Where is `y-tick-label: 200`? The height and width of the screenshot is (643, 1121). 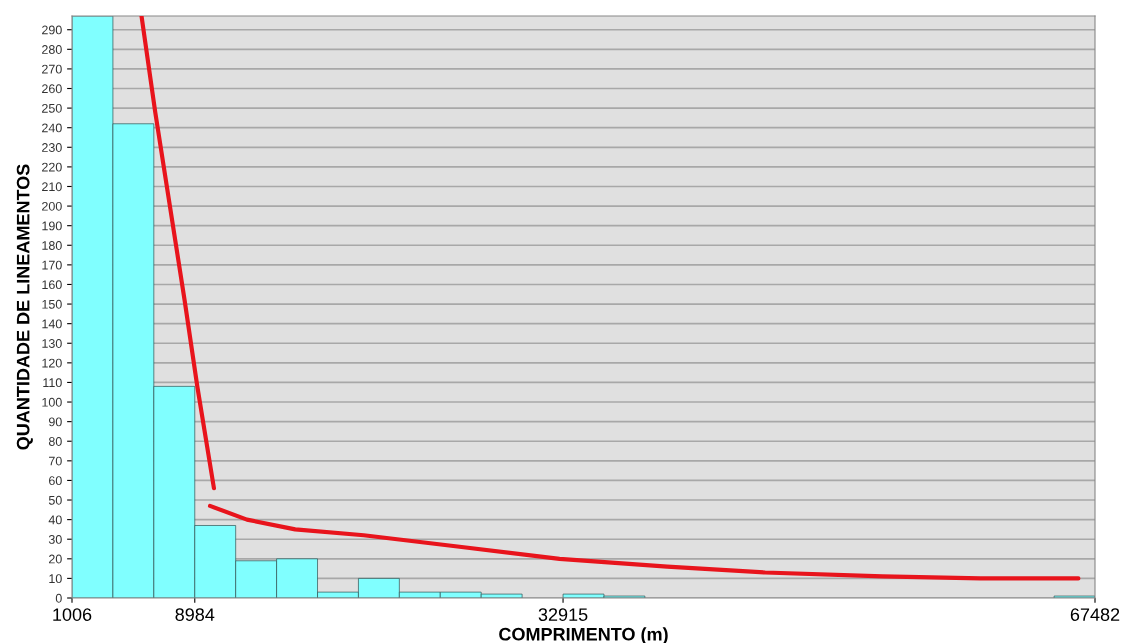
y-tick-label: 200 is located at coordinates (52, 206).